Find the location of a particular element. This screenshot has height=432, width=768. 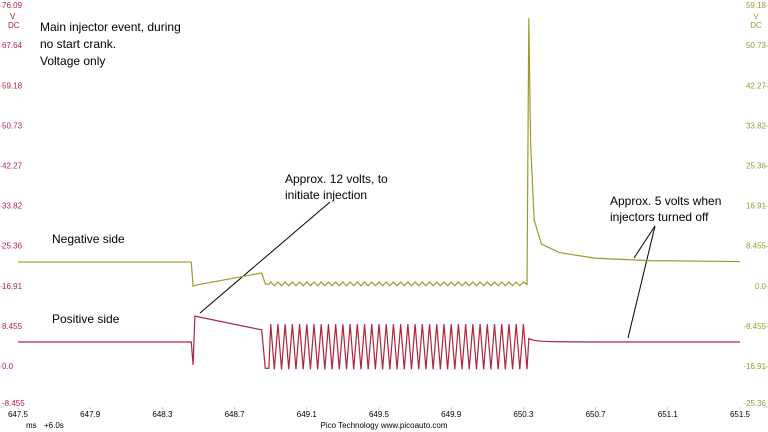

x-tick-label: 651.1 is located at coordinates (668, 414).